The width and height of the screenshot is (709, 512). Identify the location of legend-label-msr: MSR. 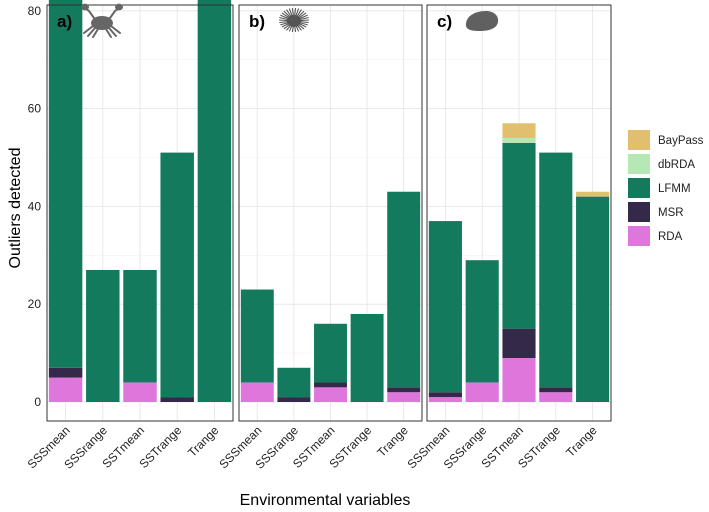
(671, 213).